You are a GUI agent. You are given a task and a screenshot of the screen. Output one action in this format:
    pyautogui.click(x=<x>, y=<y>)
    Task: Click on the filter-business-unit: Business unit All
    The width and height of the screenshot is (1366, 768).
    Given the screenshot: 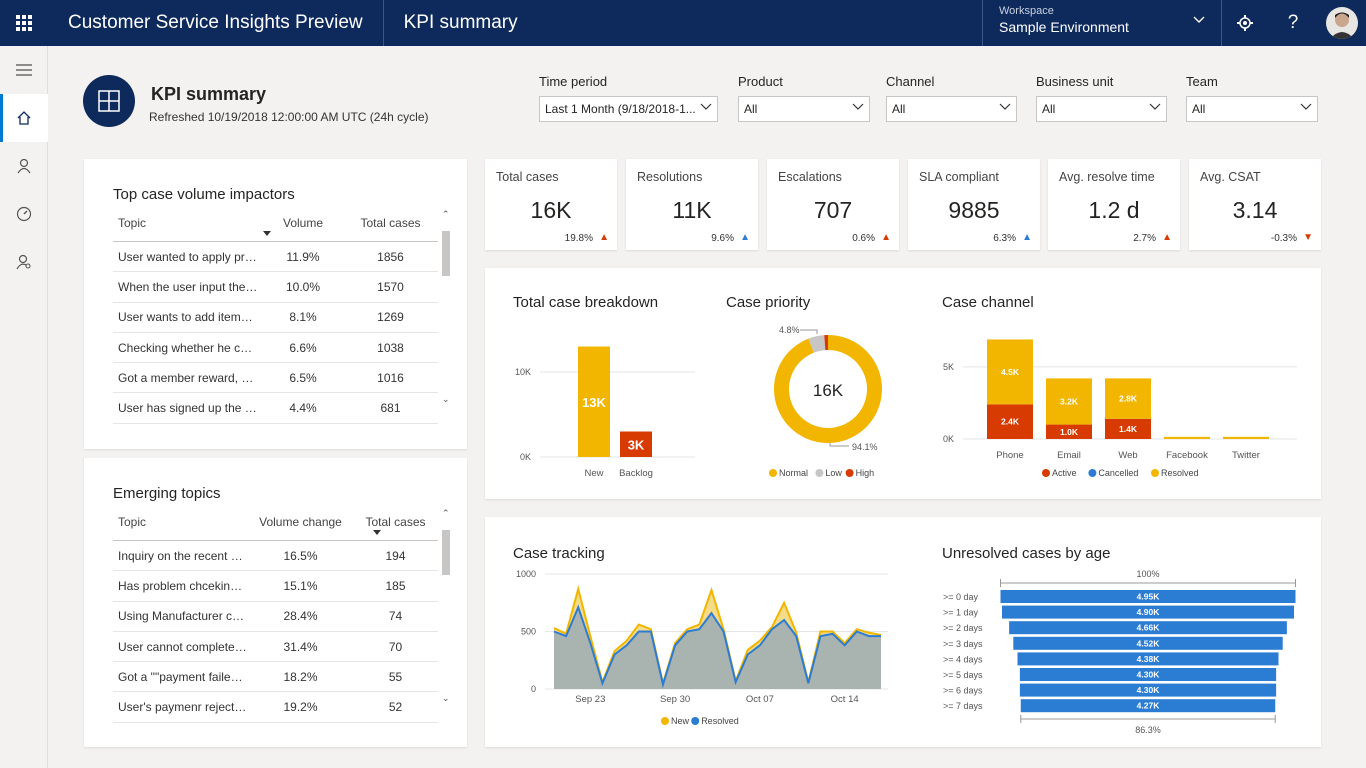 What is the action you would take?
    pyautogui.click(x=1101, y=98)
    